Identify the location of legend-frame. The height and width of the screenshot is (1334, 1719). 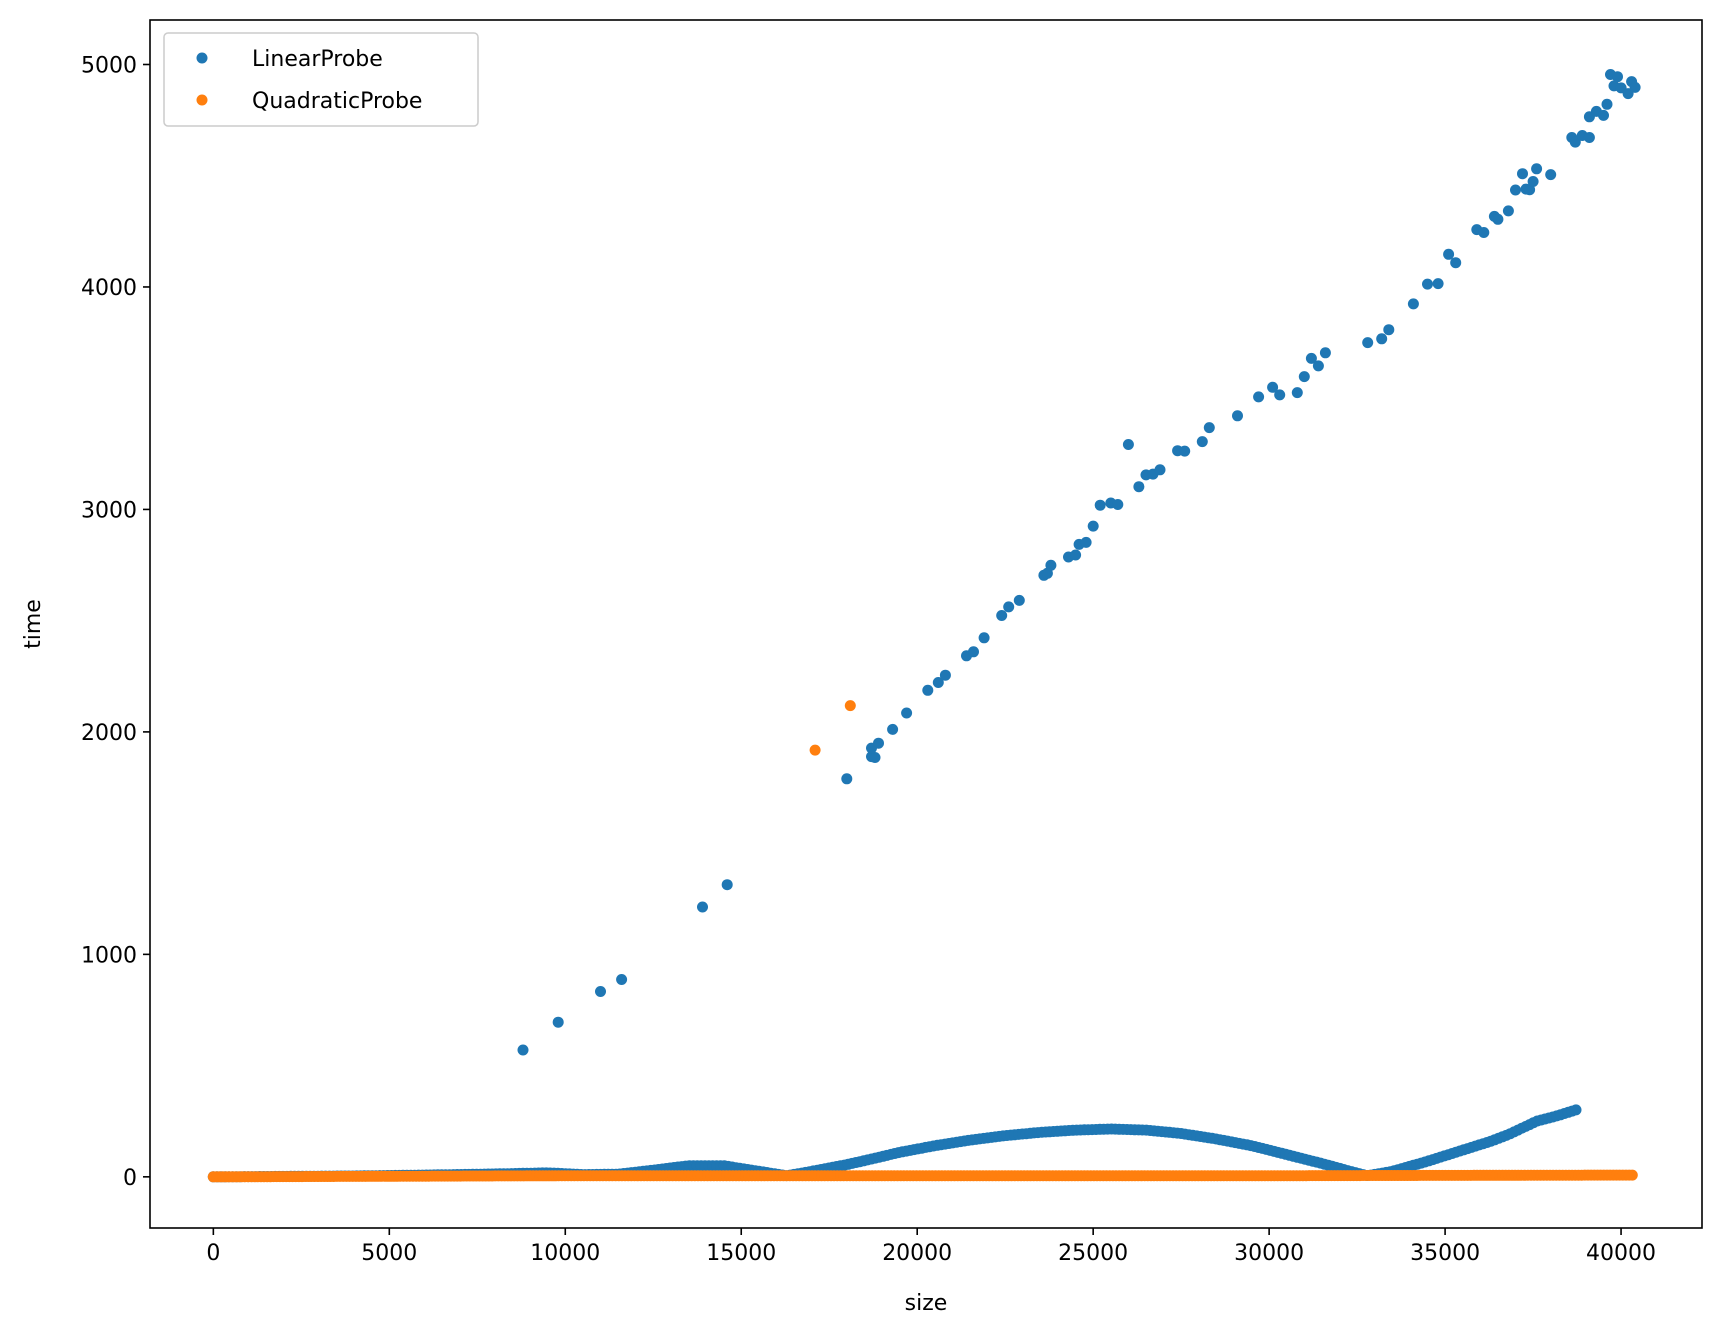
(321, 79).